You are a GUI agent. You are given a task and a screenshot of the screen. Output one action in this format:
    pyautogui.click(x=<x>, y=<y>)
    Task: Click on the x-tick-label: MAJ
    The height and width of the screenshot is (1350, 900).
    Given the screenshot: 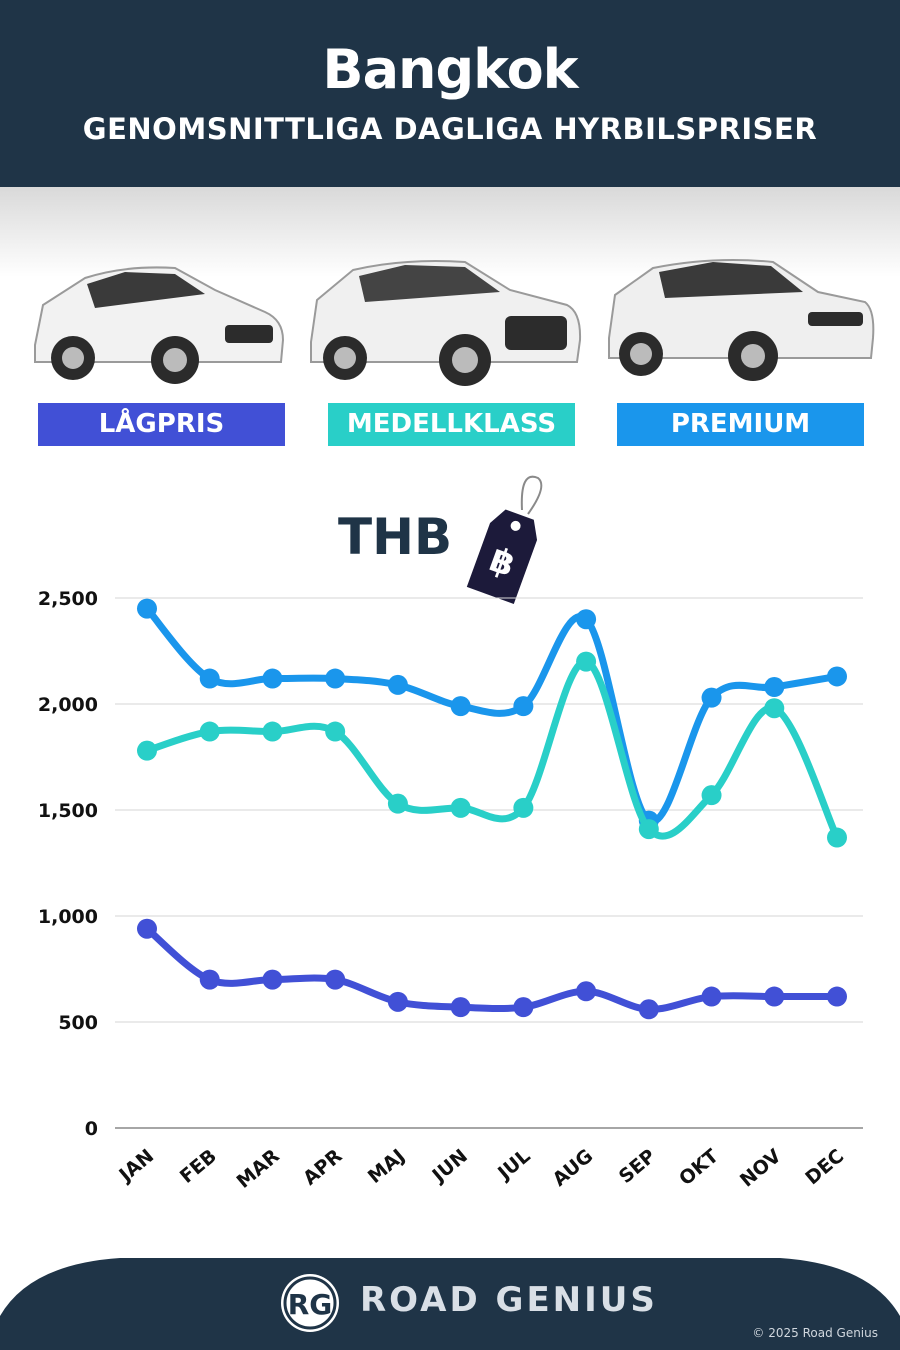 What is the action you would take?
    pyautogui.click(x=386, y=1166)
    